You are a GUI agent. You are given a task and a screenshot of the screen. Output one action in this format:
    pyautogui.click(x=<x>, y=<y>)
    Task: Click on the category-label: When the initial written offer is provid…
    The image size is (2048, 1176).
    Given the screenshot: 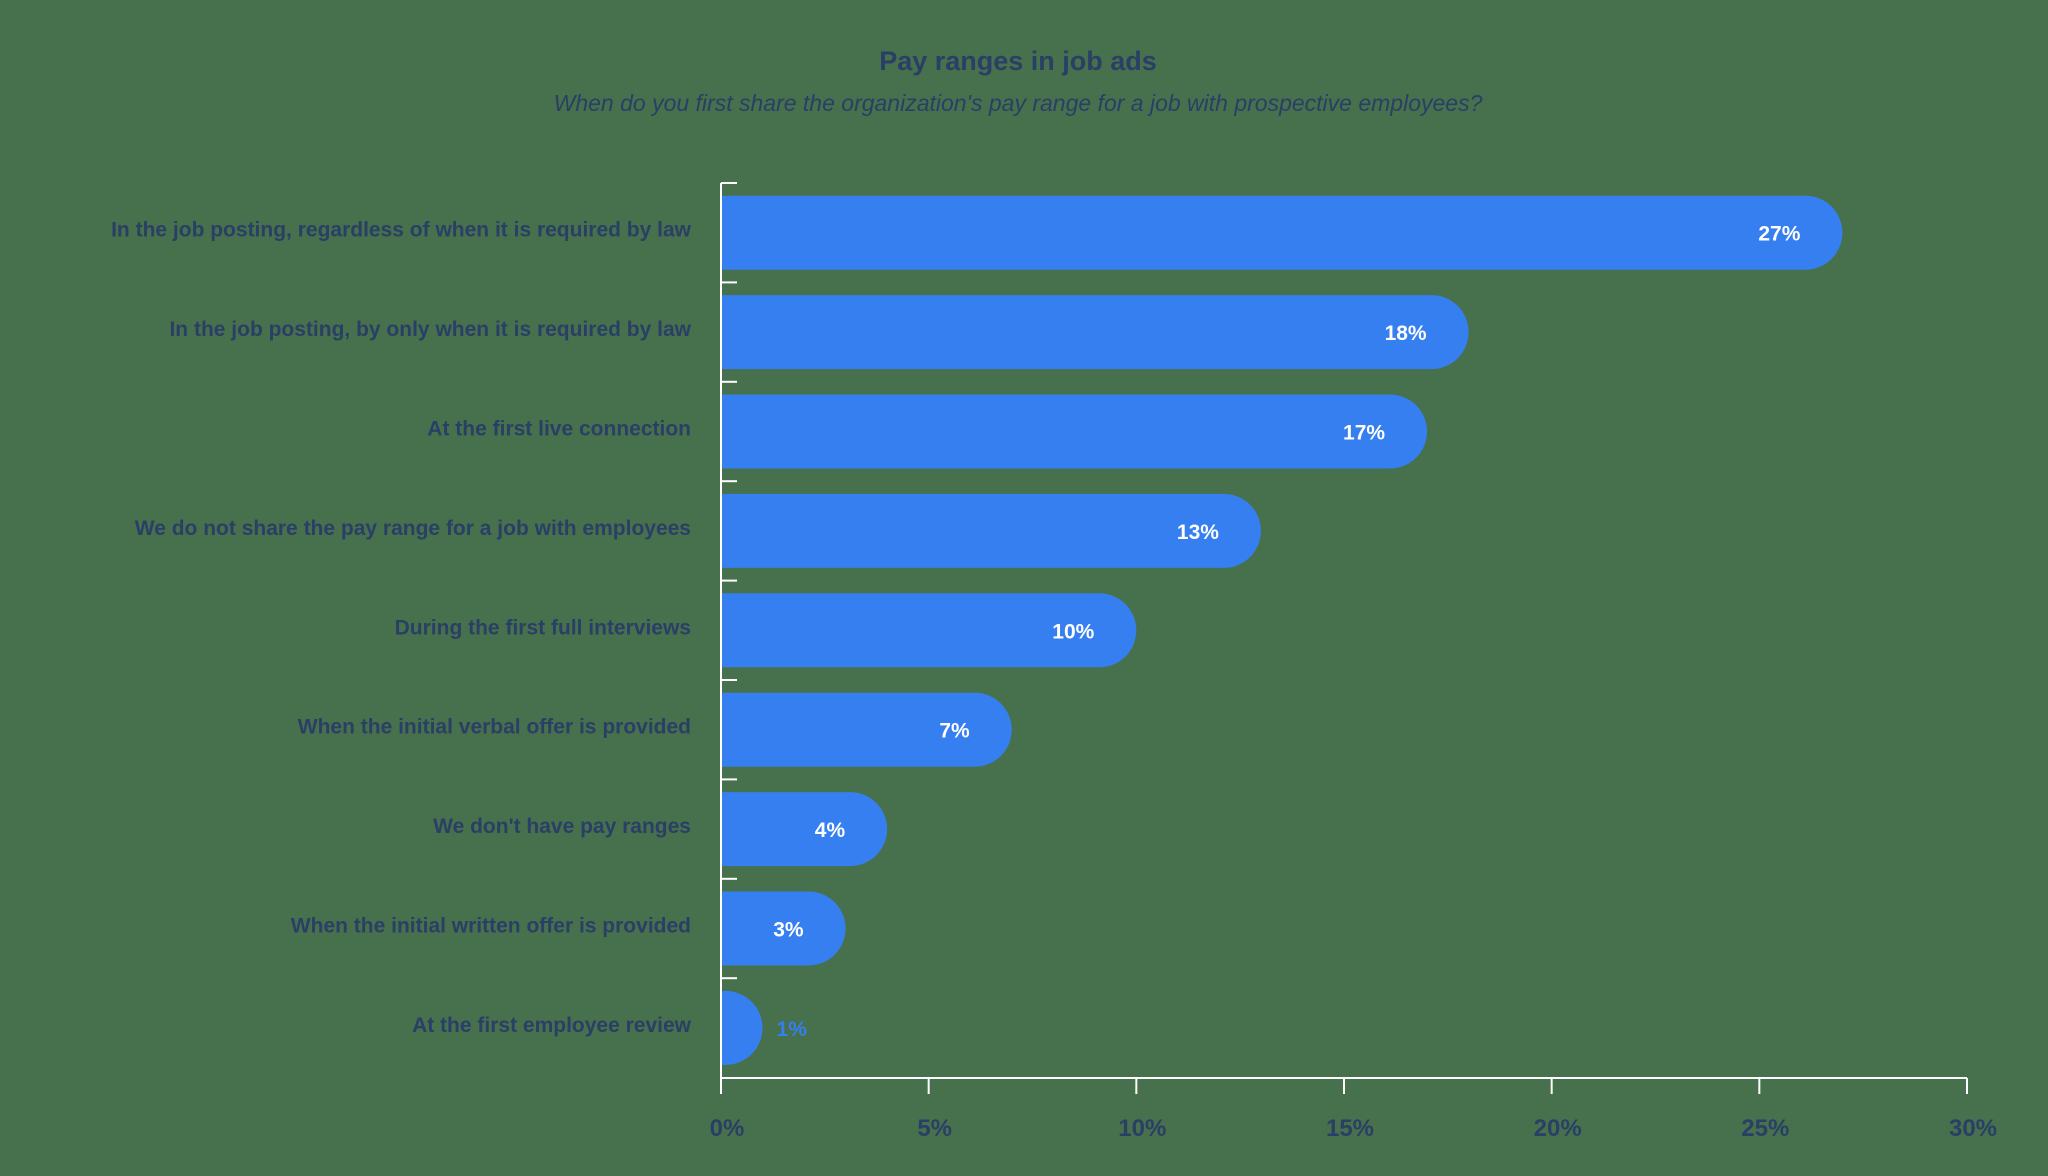 What is the action you would take?
    pyautogui.click(x=491, y=926)
    